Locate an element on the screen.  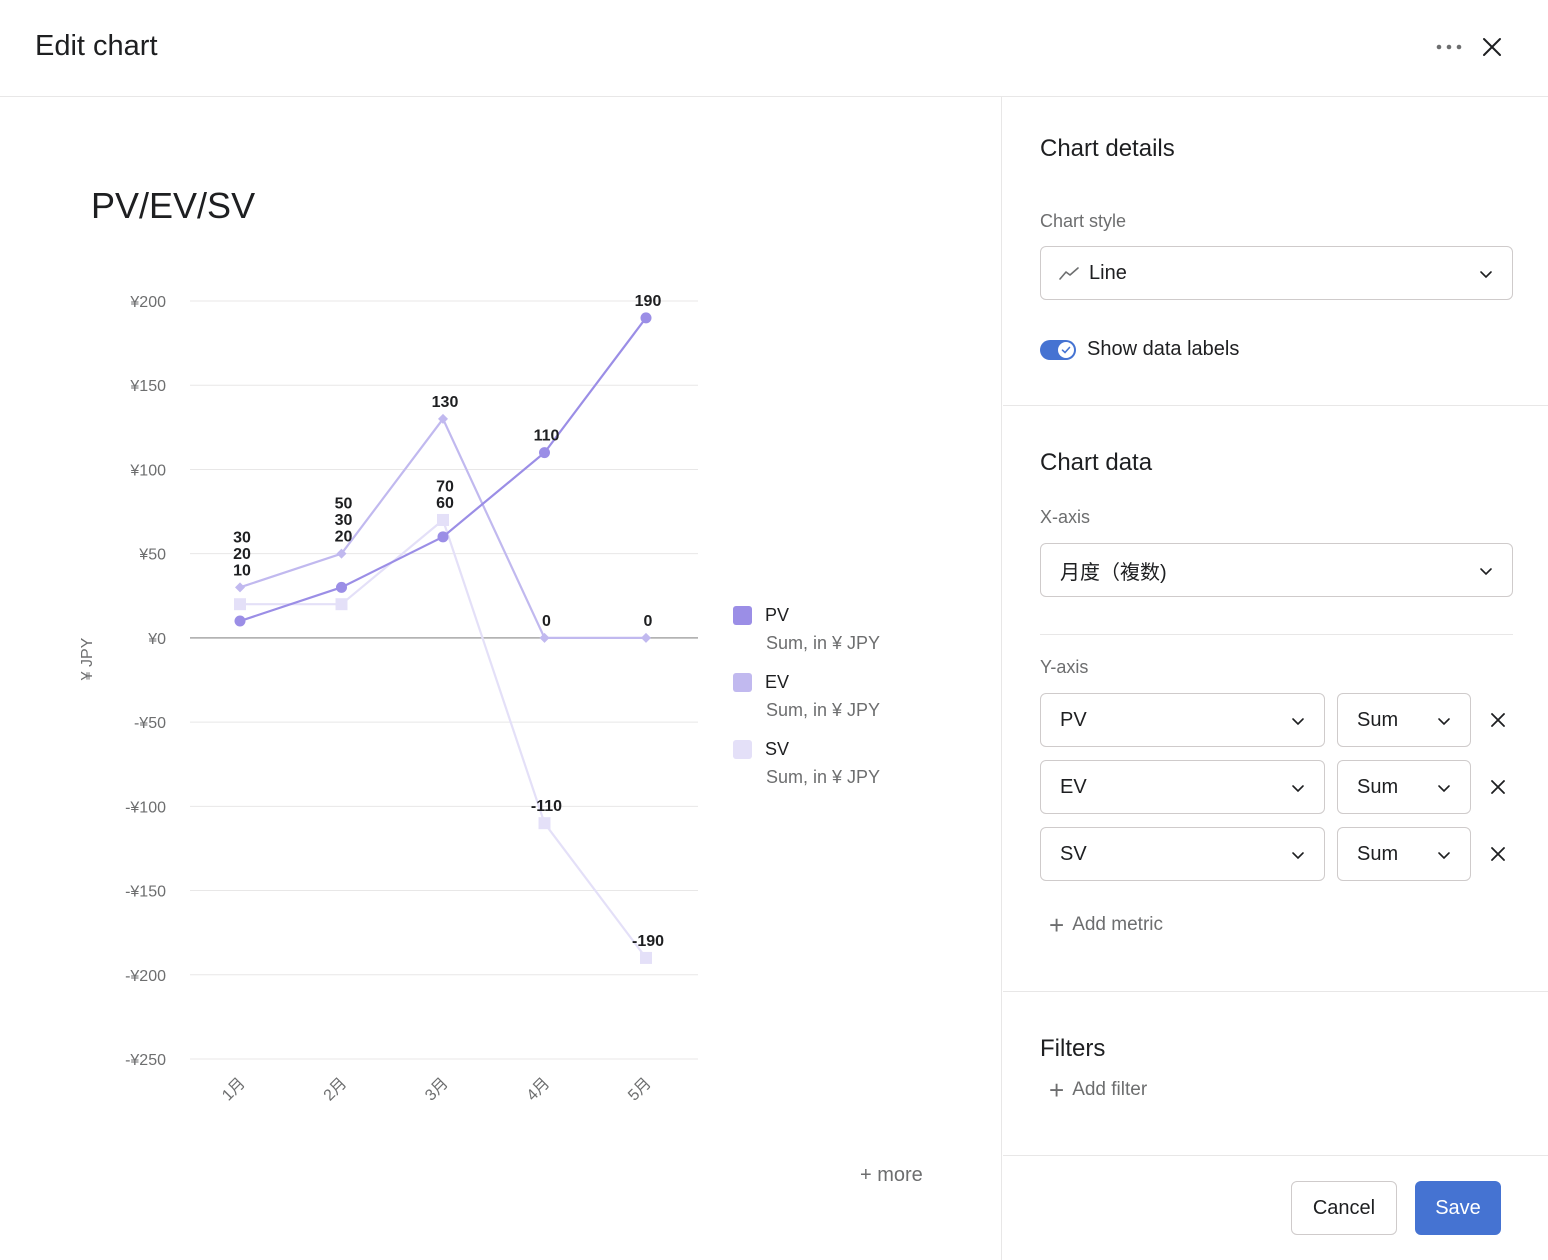
series-line-sv is located at coordinates (443, 738).